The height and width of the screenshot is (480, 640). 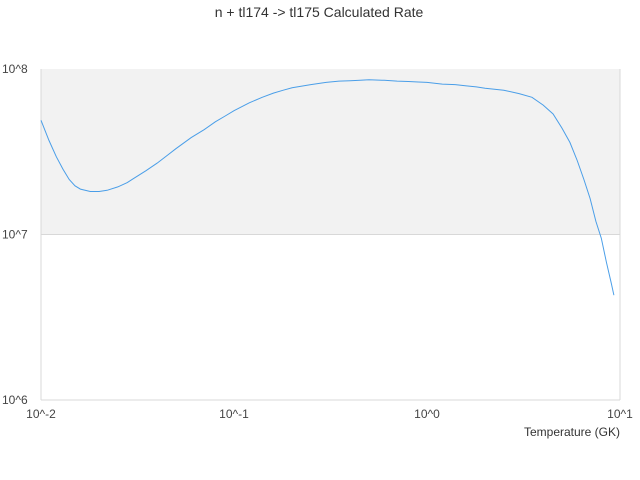 What do you see at coordinates (329, 414) in the screenshot?
I see `x-tick-labels: 10^-2 10^-1 10^0 10^1` at bounding box center [329, 414].